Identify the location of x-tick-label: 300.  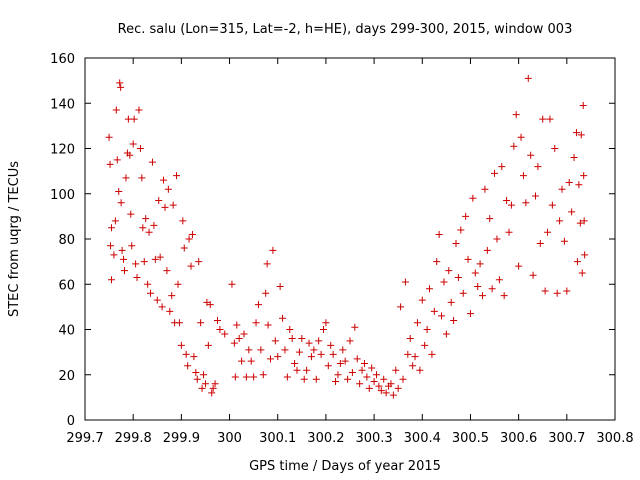
(229, 438).